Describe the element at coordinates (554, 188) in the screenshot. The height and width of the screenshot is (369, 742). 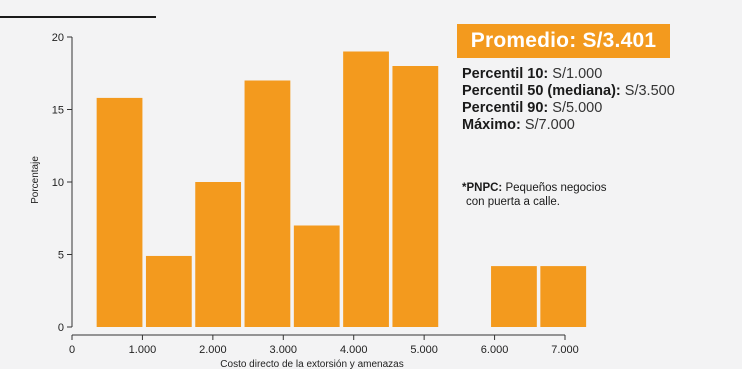
I see `footnote-line1: Pequeños negocios` at that location.